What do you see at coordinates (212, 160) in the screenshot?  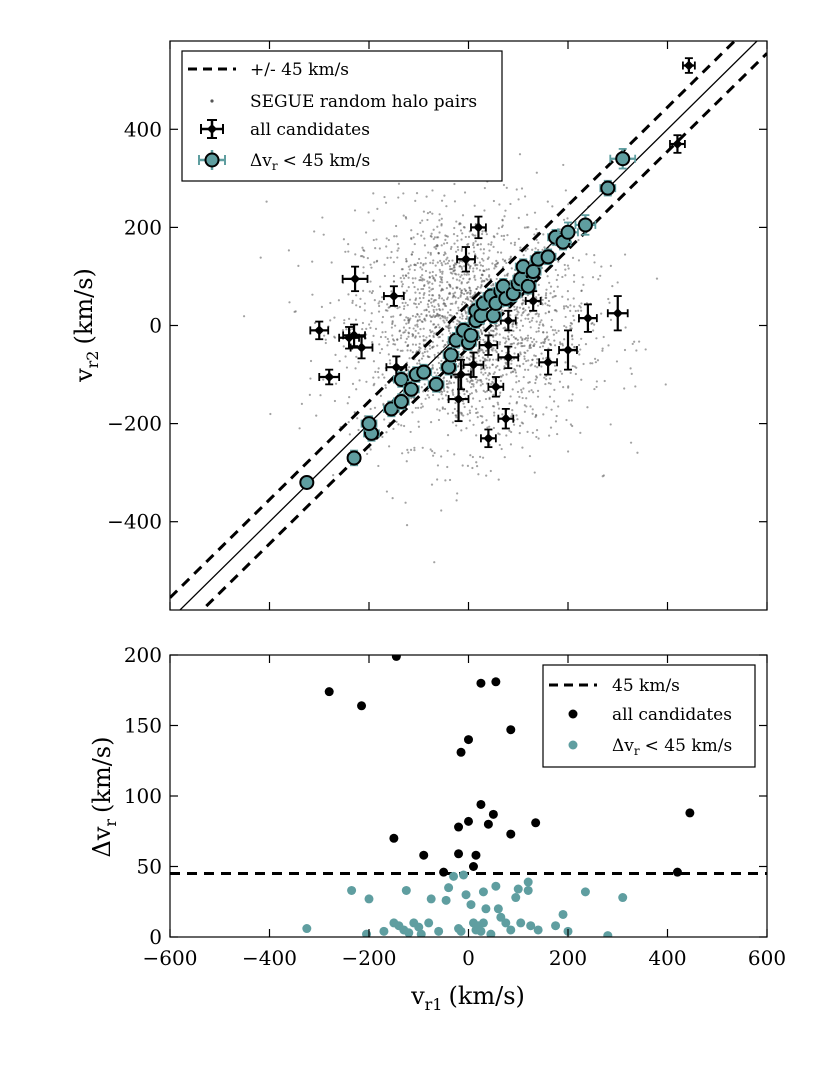 I see `legend-selected-marker` at bounding box center [212, 160].